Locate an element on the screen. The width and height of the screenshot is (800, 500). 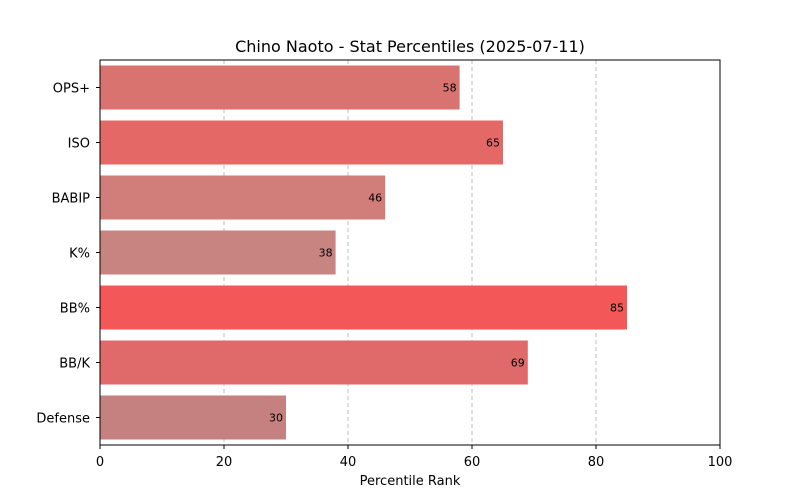
x-axis-label: Percentile Rank is located at coordinates (410, 481).